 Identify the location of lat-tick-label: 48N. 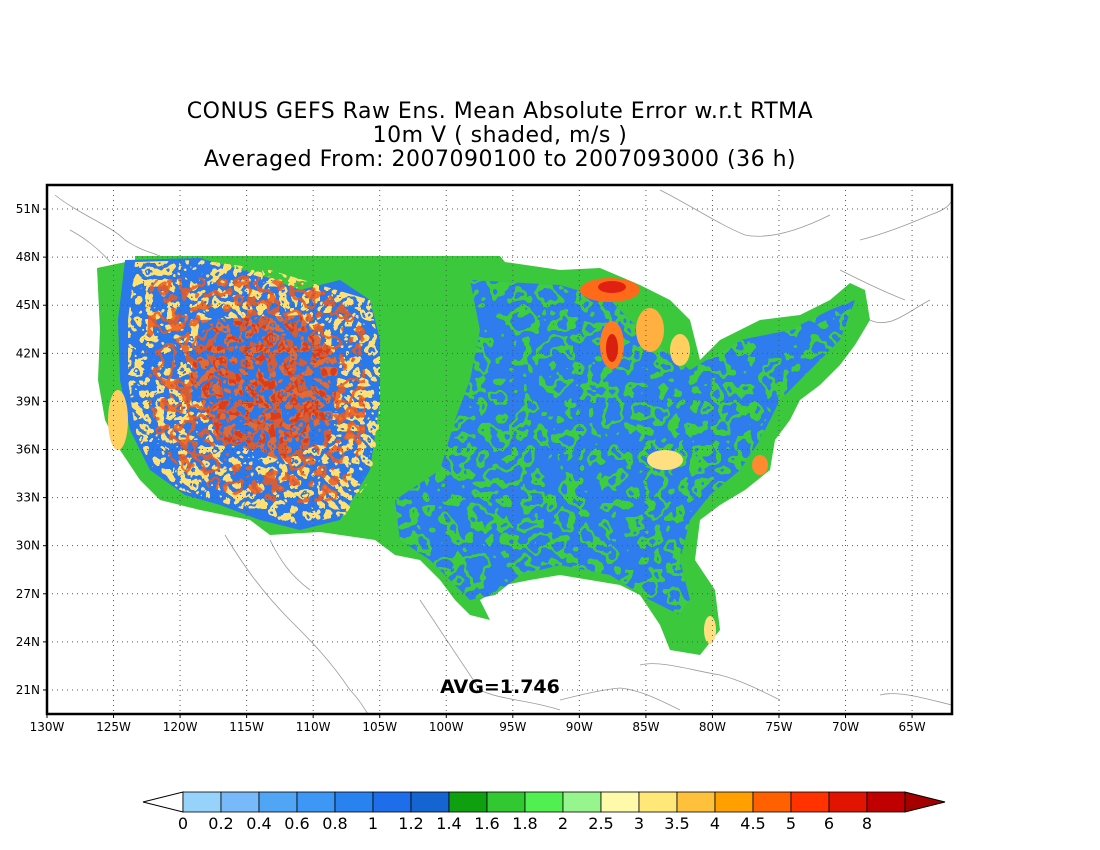
(28, 257).